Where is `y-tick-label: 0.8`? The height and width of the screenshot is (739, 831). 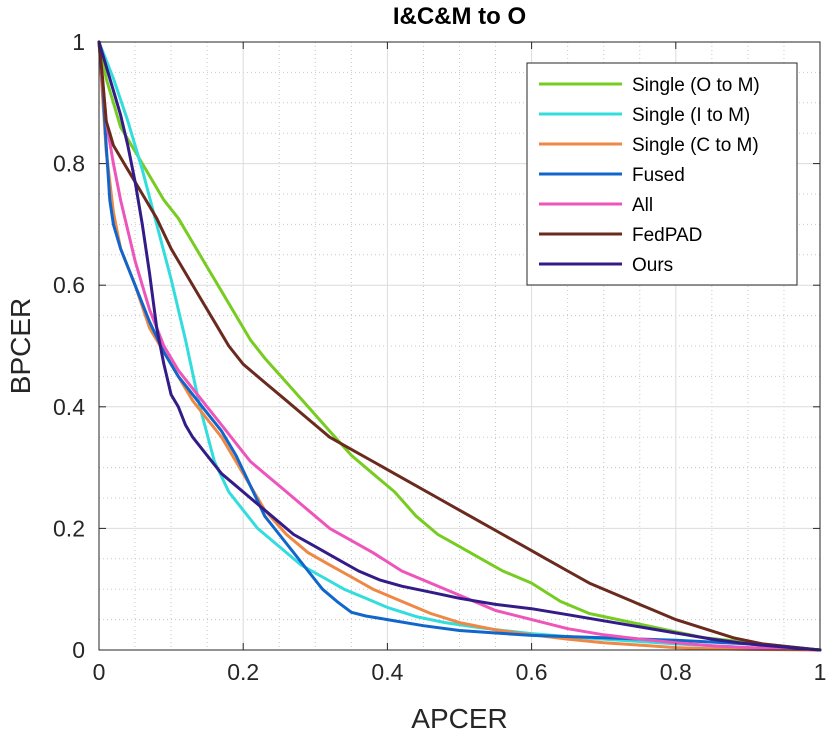 y-tick-label: 0.8 is located at coordinates (69, 164).